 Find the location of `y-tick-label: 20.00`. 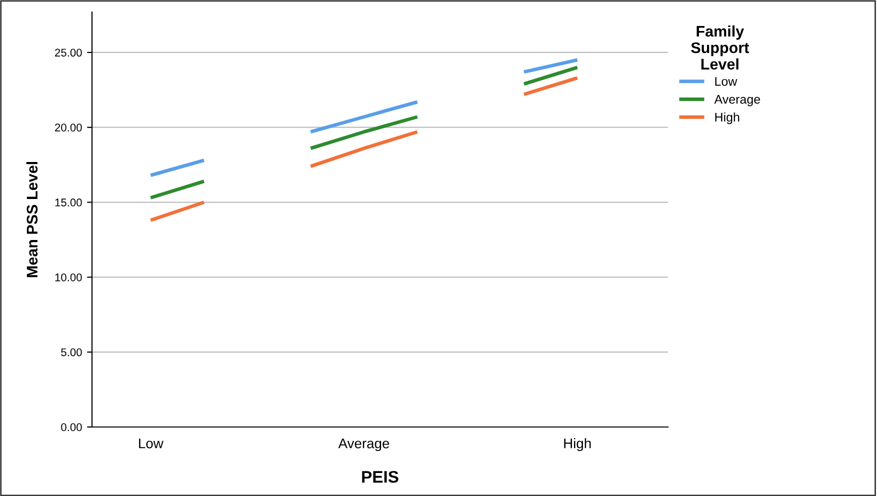

y-tick-label: 20.00 is located at coordinates (68, 128).